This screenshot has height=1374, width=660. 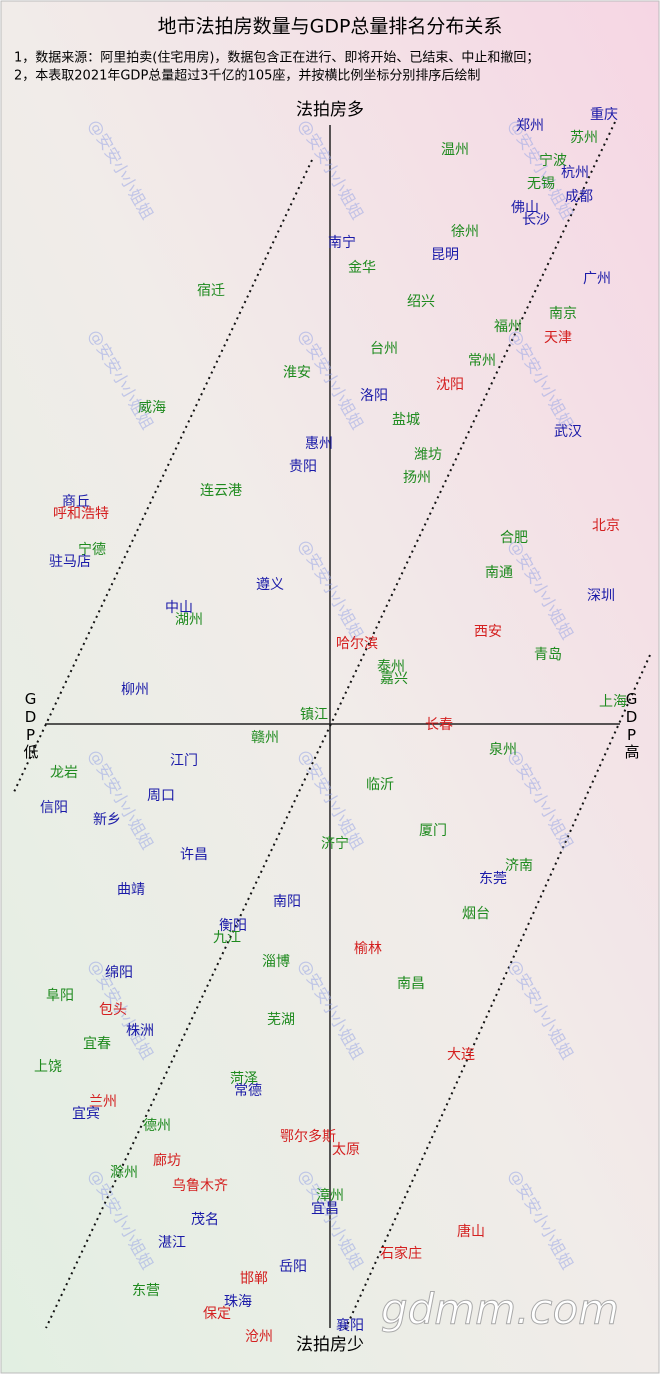 What do you see at coordinates (152, 408) in the screenshot?
I see `city-label: 威海` at bounding box center [152, 408].